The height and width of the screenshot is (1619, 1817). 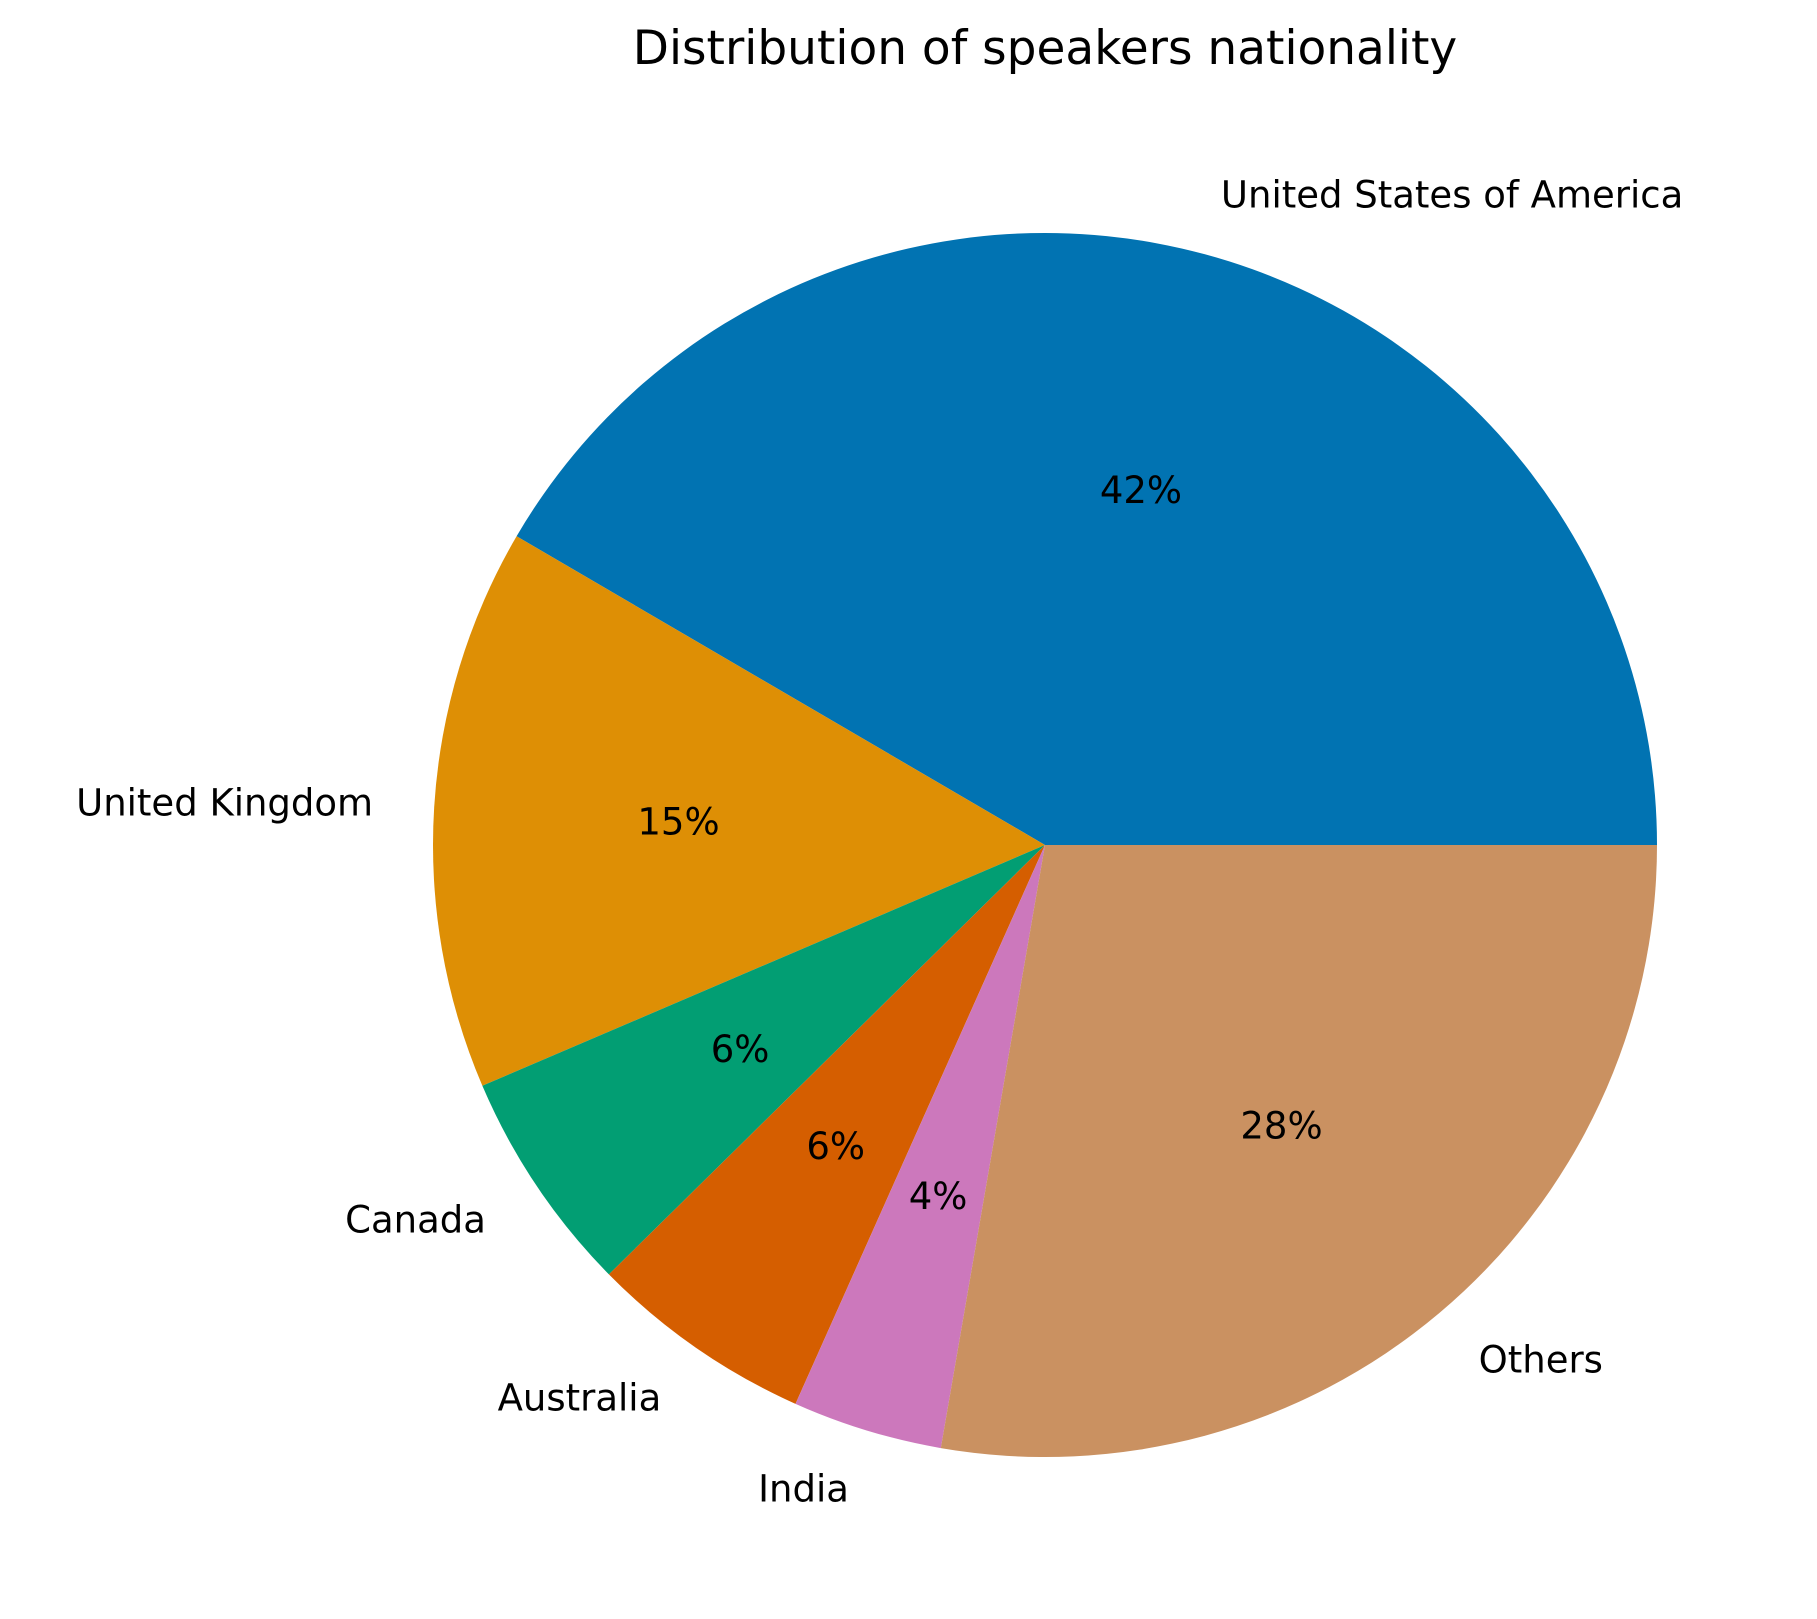 What do you see at coordinates (1141, 490) in the screenshot?
I see `slice-percent-label: 42%` at bounding box center [1141, 490].